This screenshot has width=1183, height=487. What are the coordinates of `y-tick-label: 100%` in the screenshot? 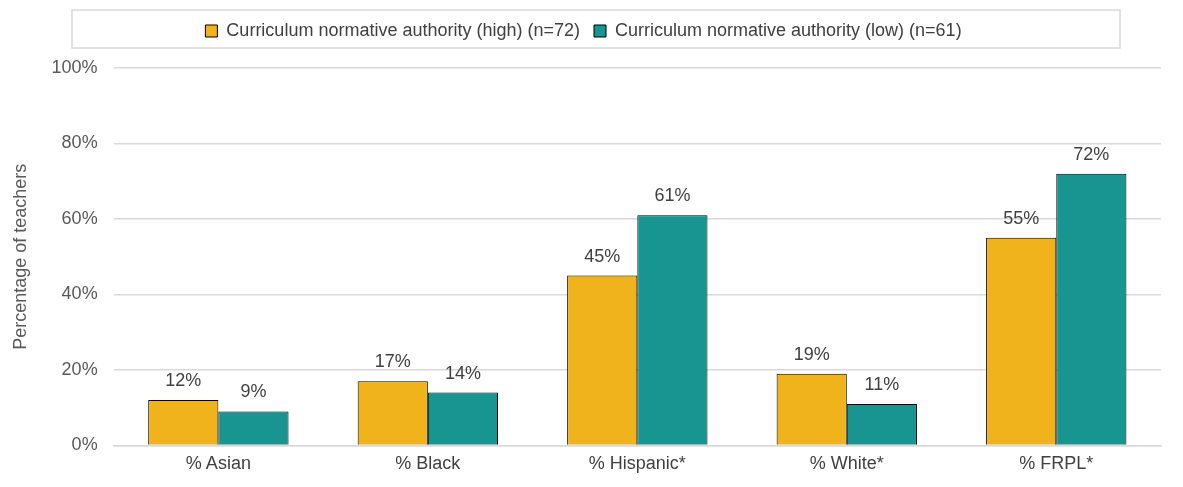 It's located at (74, 66).